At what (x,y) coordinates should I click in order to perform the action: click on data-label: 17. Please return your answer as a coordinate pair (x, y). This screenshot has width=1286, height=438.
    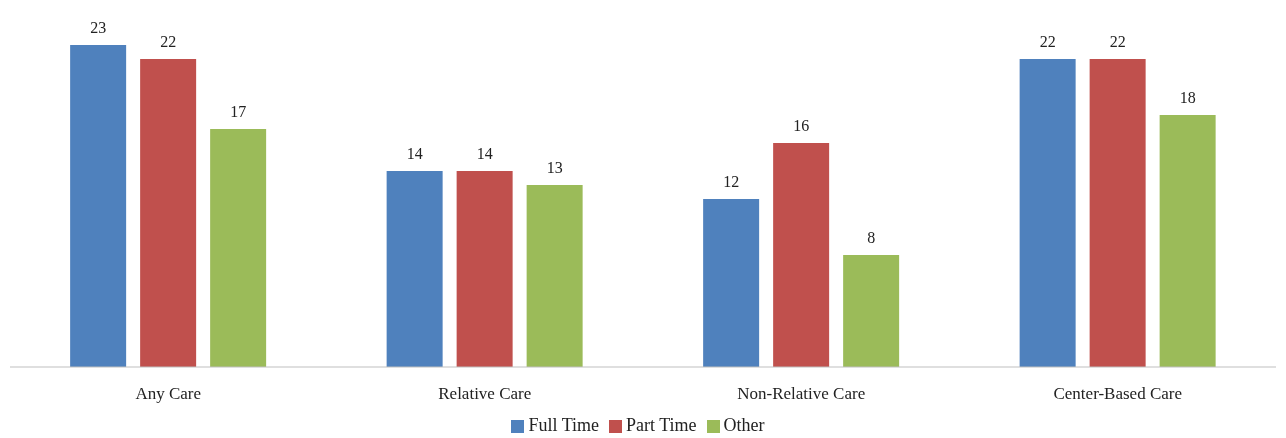
    Looking at the image, I should click on (238, 111).